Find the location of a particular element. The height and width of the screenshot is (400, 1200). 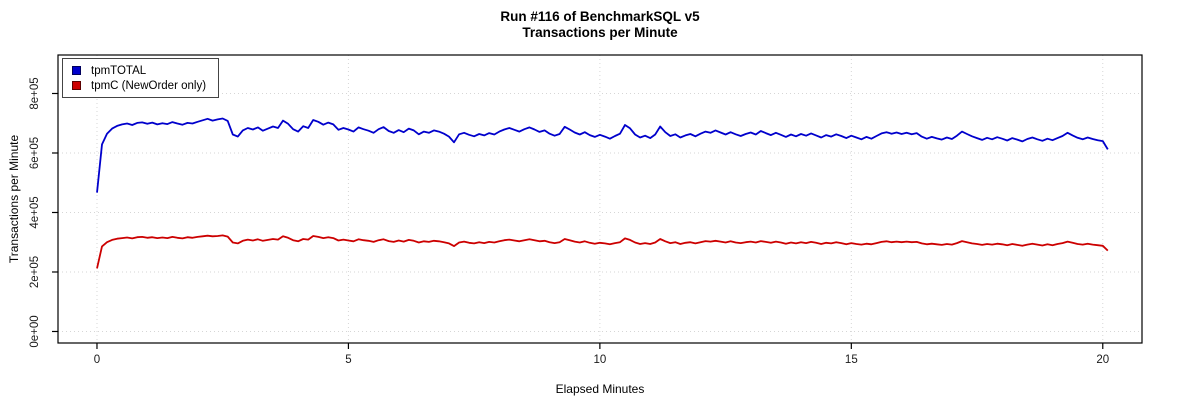

x-tick-label: 5 is located at coordinates (348, 360).